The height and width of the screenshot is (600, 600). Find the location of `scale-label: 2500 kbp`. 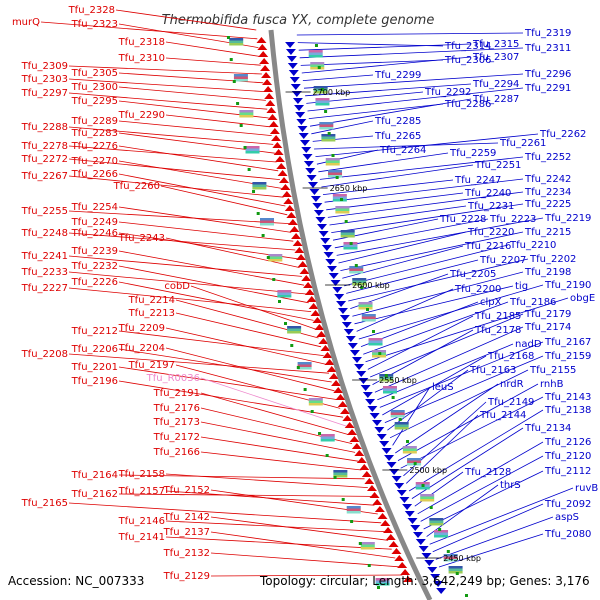

scale-label: 2500 kbp is located at coordinates (428, 470).